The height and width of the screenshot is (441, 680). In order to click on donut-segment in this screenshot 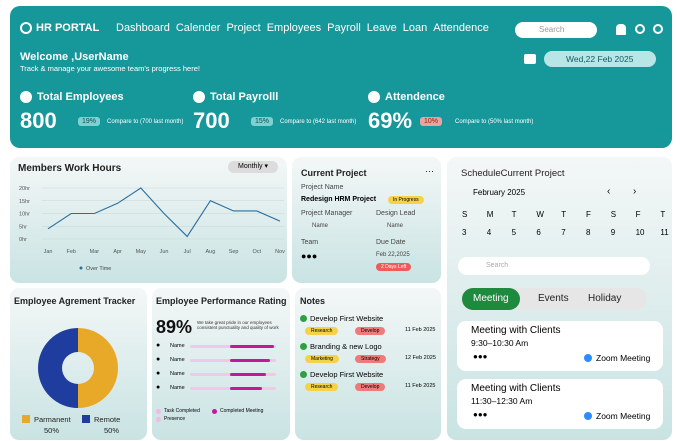, I will do `click(98, 368)`.